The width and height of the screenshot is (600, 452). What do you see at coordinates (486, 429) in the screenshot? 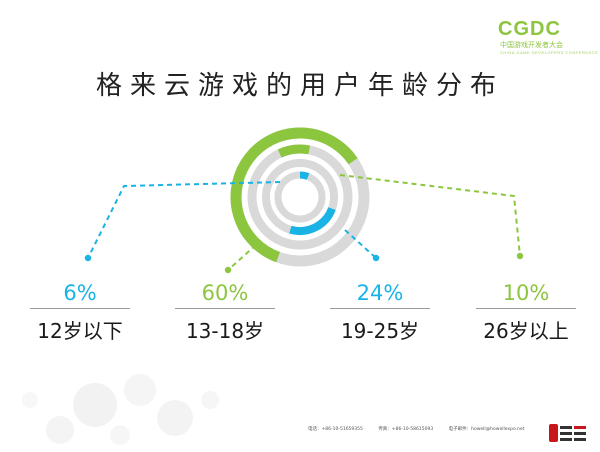
I see `footer-email: 电子邮件：howell@howellexpo.net` at bounding box center [486, 429].